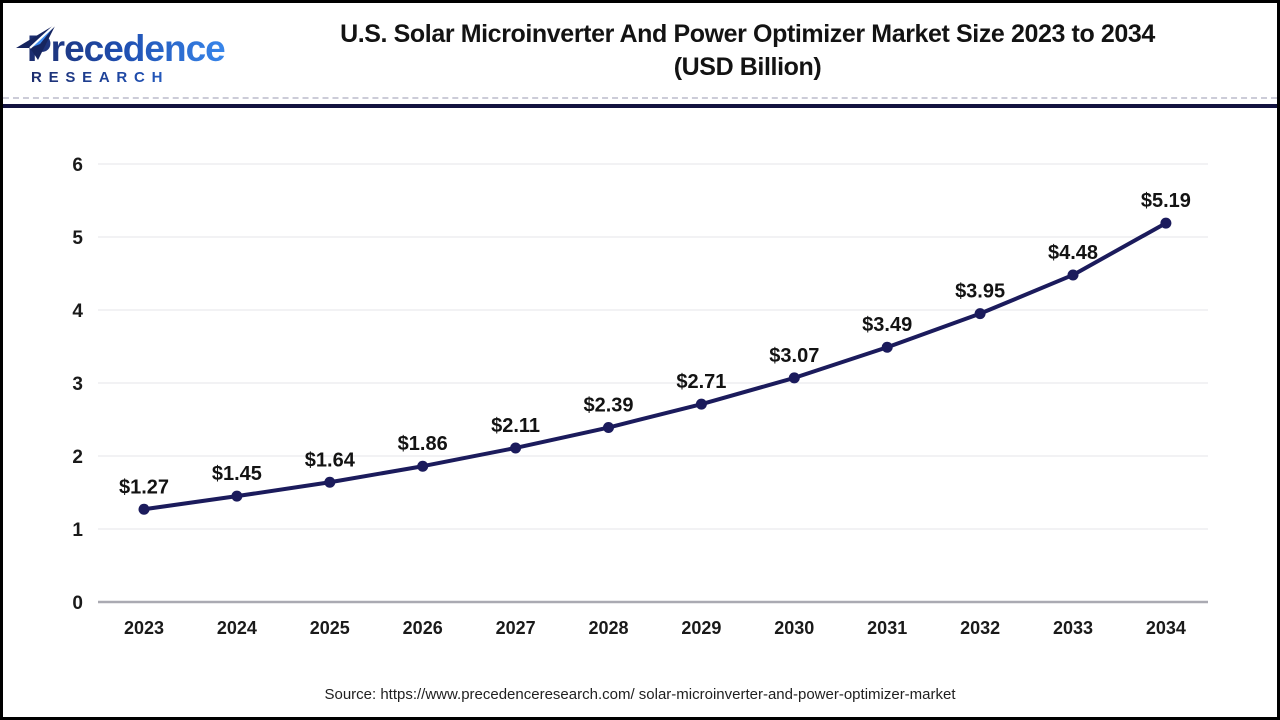 The image size is (1280, 720). I want to click on y-axis-label: 5, so click(77, 238).